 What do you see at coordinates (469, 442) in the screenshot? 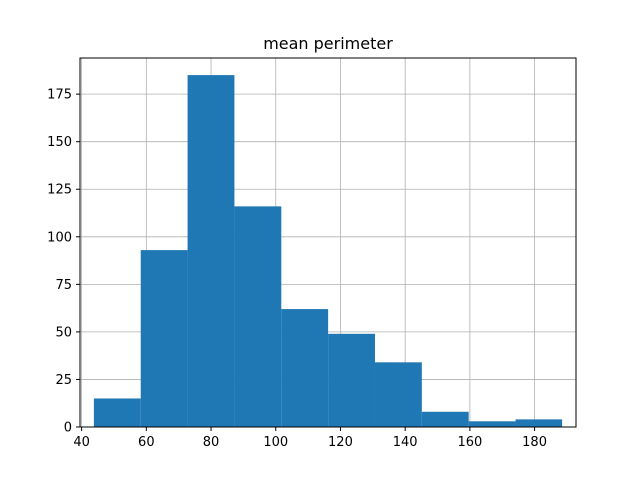
I see `x-tick-label: 160` at bounding box center [469, 442].